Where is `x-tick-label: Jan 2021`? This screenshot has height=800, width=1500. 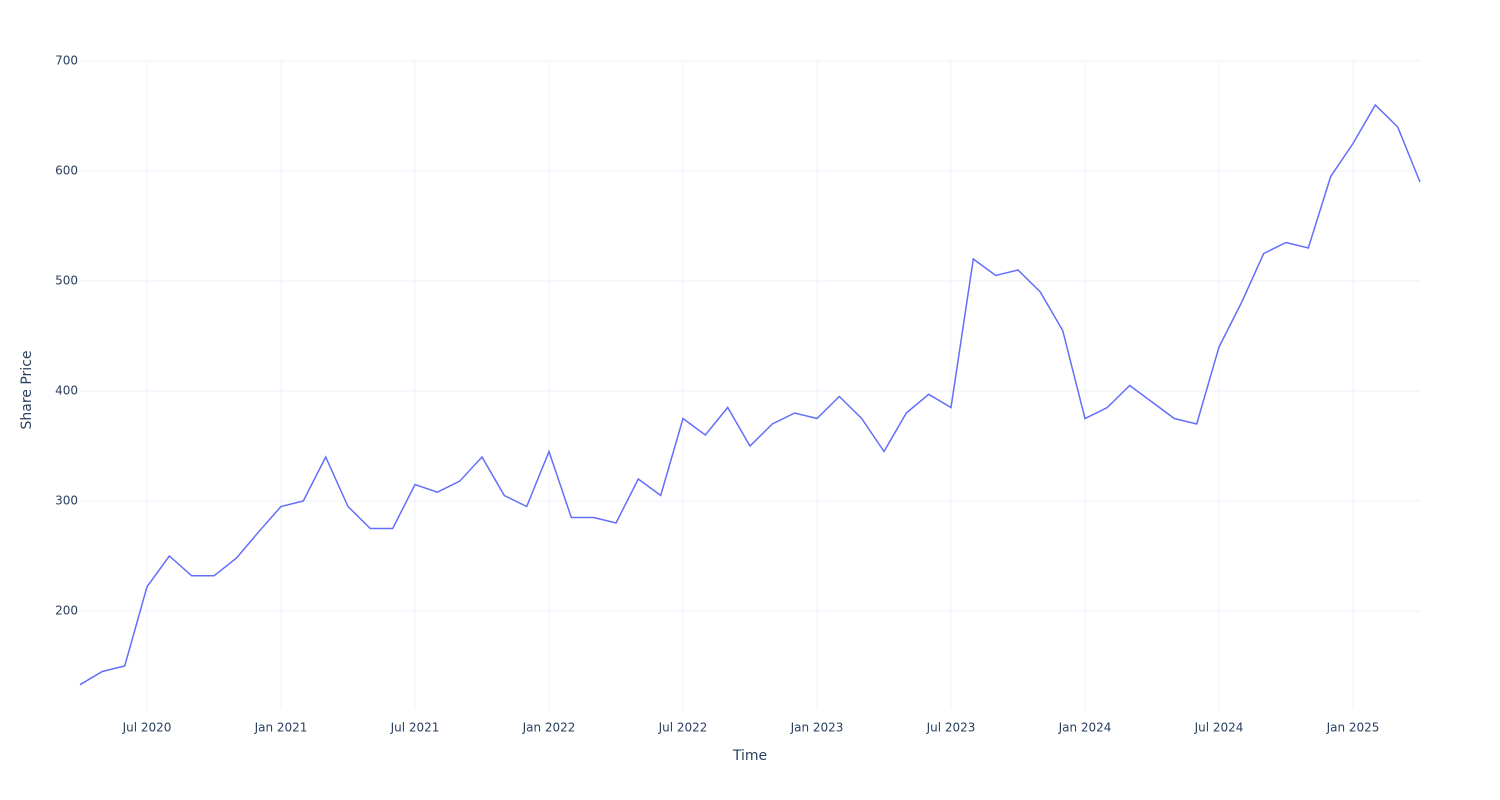 x-tick-label: Jan 2021 is located at coordinates (281, 728).